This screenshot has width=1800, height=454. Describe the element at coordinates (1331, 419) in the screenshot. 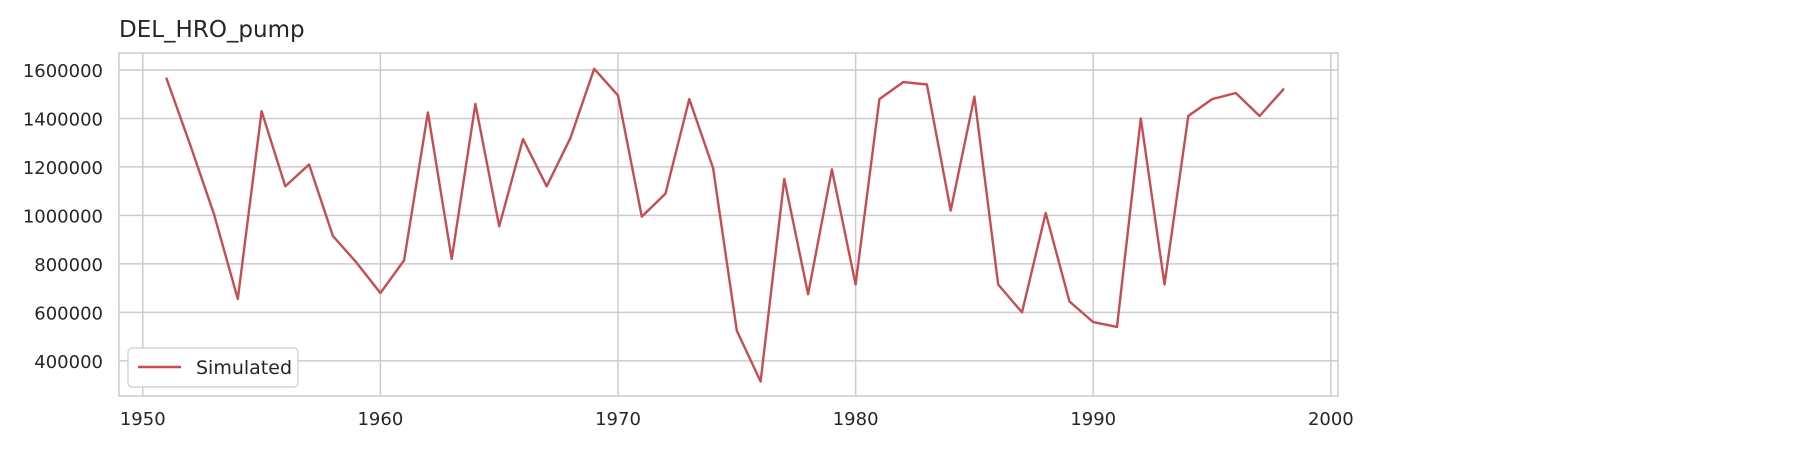

I see `x-tick-label: 2000` at that location.